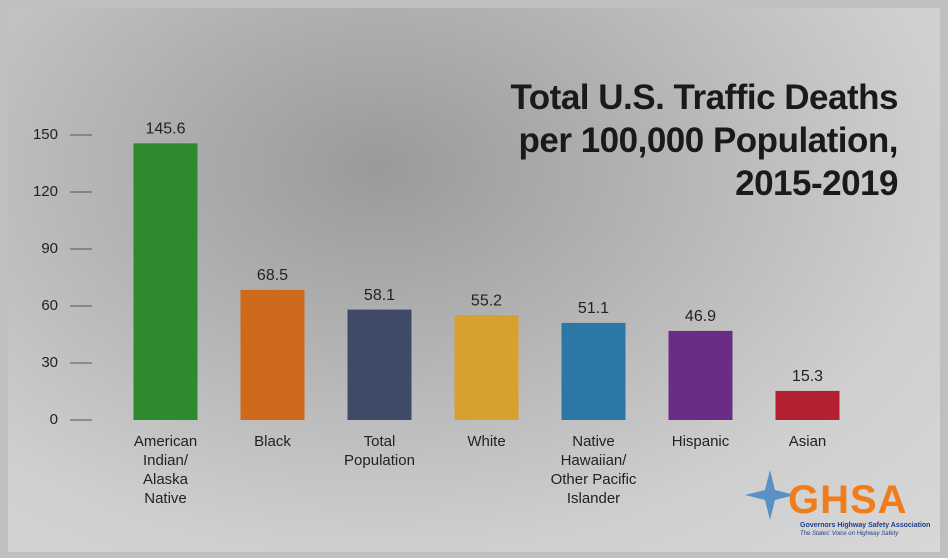 Image resolution: width=948 pixels, height=558 pixels. I want to click on logo-org: Governors Highway Safety Association, so click(865, 525).